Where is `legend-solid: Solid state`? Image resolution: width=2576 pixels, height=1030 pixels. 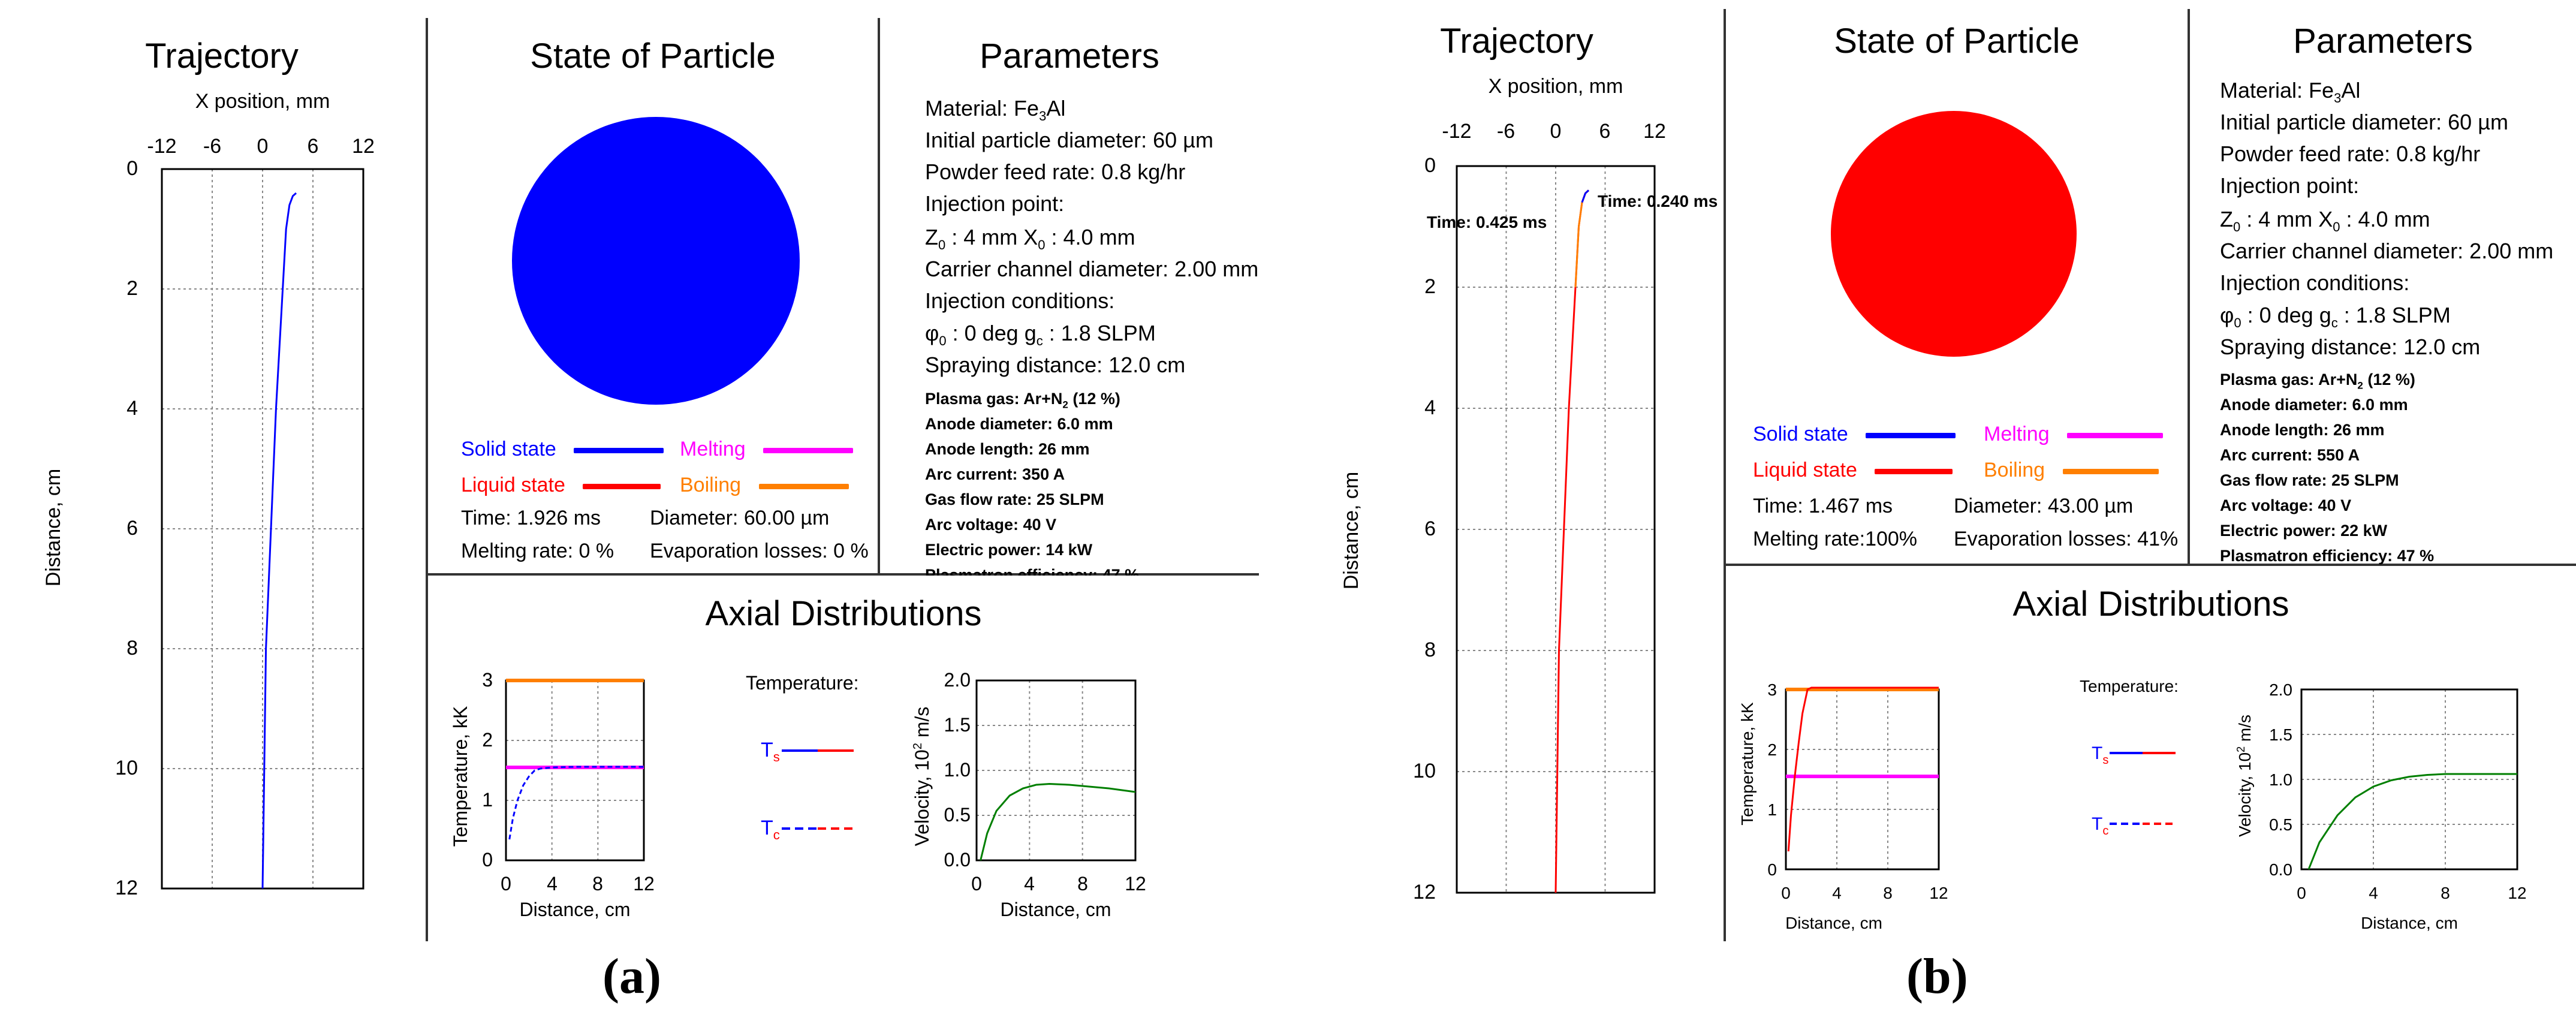
legend-solid: Solid state is located at coordinates (562, 449).